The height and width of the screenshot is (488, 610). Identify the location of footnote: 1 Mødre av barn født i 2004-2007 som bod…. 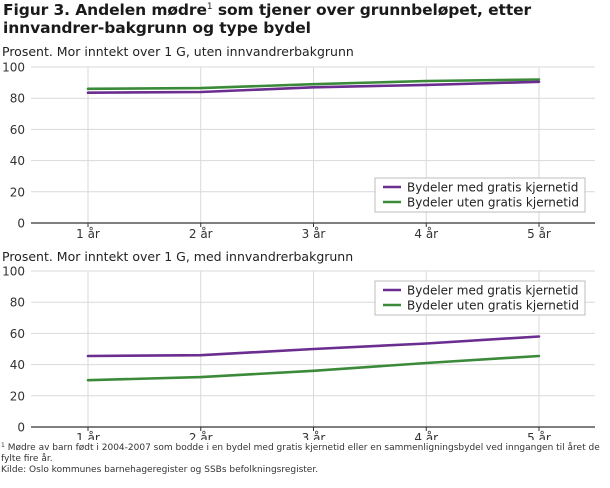
(303, 459).